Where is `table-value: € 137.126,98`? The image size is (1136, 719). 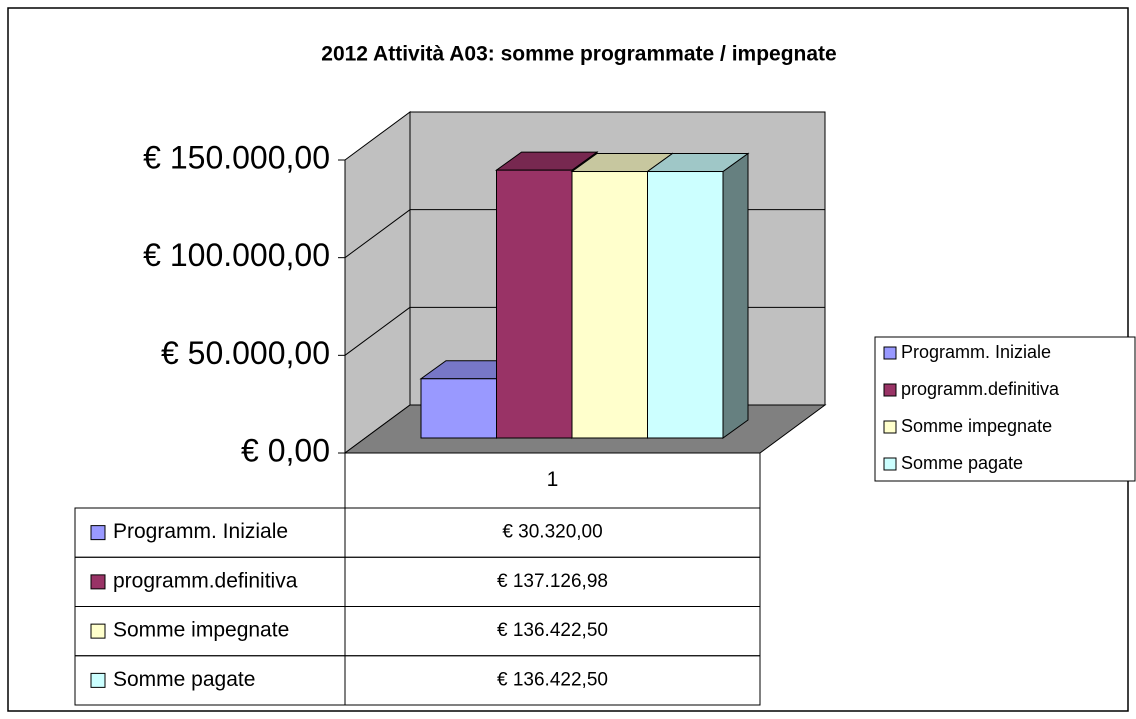 table-value: € 137.126,98 is located at coordinates (552, 581).